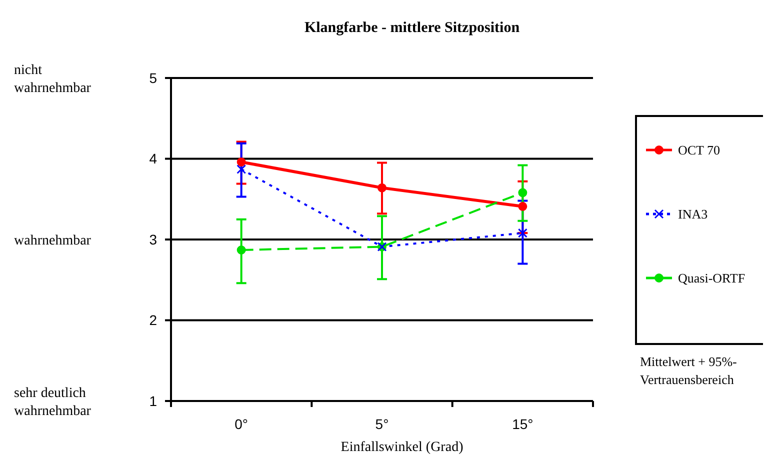 The width and height of the screenshot is (771, 463). I want to click on text: wahrnehmbar, so click(53, 240).